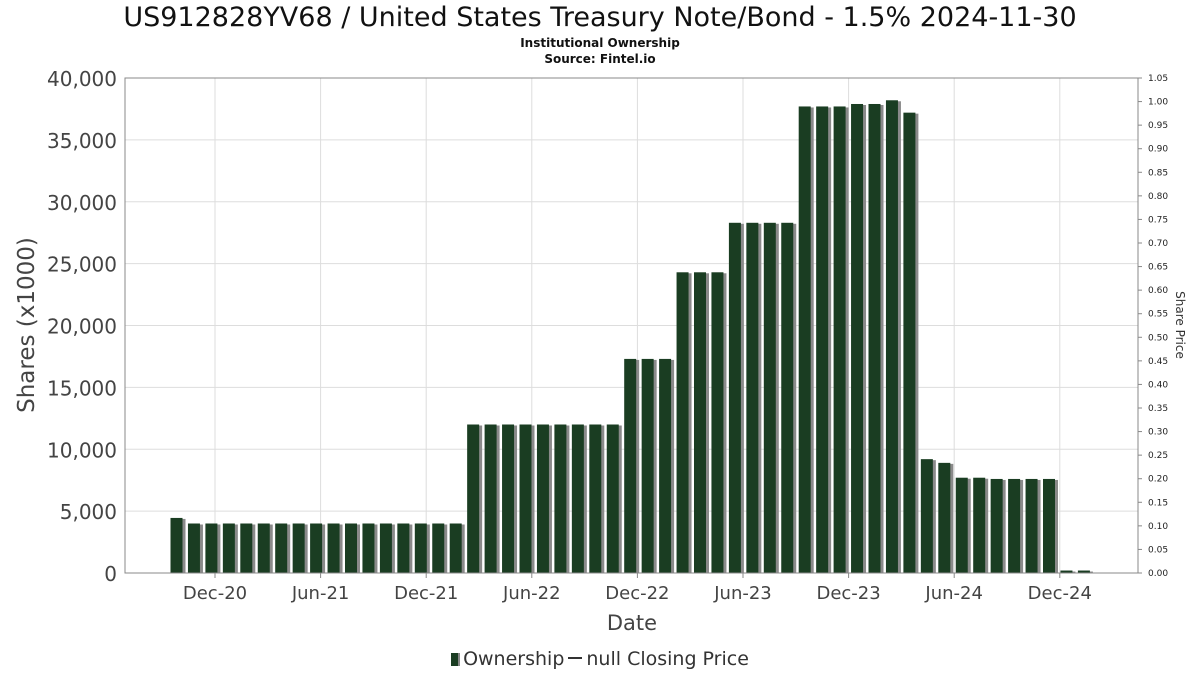 The image size is (1200, 675). What do you see at coordinates (742, 593) in the screenshot?
I see `x-tick-label: Jun-23` at bounding box center [742, 593].